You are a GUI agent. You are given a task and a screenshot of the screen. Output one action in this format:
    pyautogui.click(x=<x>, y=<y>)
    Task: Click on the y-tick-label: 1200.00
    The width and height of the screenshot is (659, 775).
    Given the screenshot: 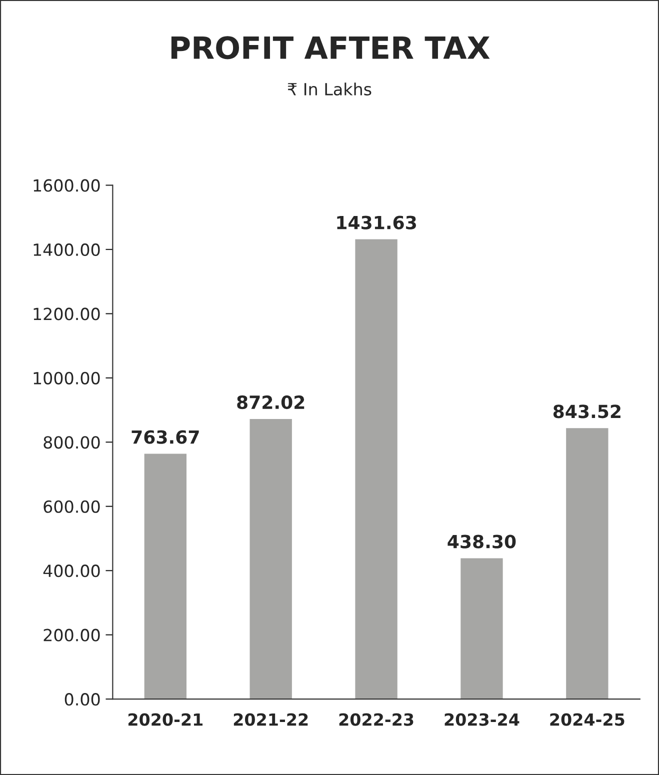 What is the action you would take?
    pyautogui.click(x=67, y=314)
    